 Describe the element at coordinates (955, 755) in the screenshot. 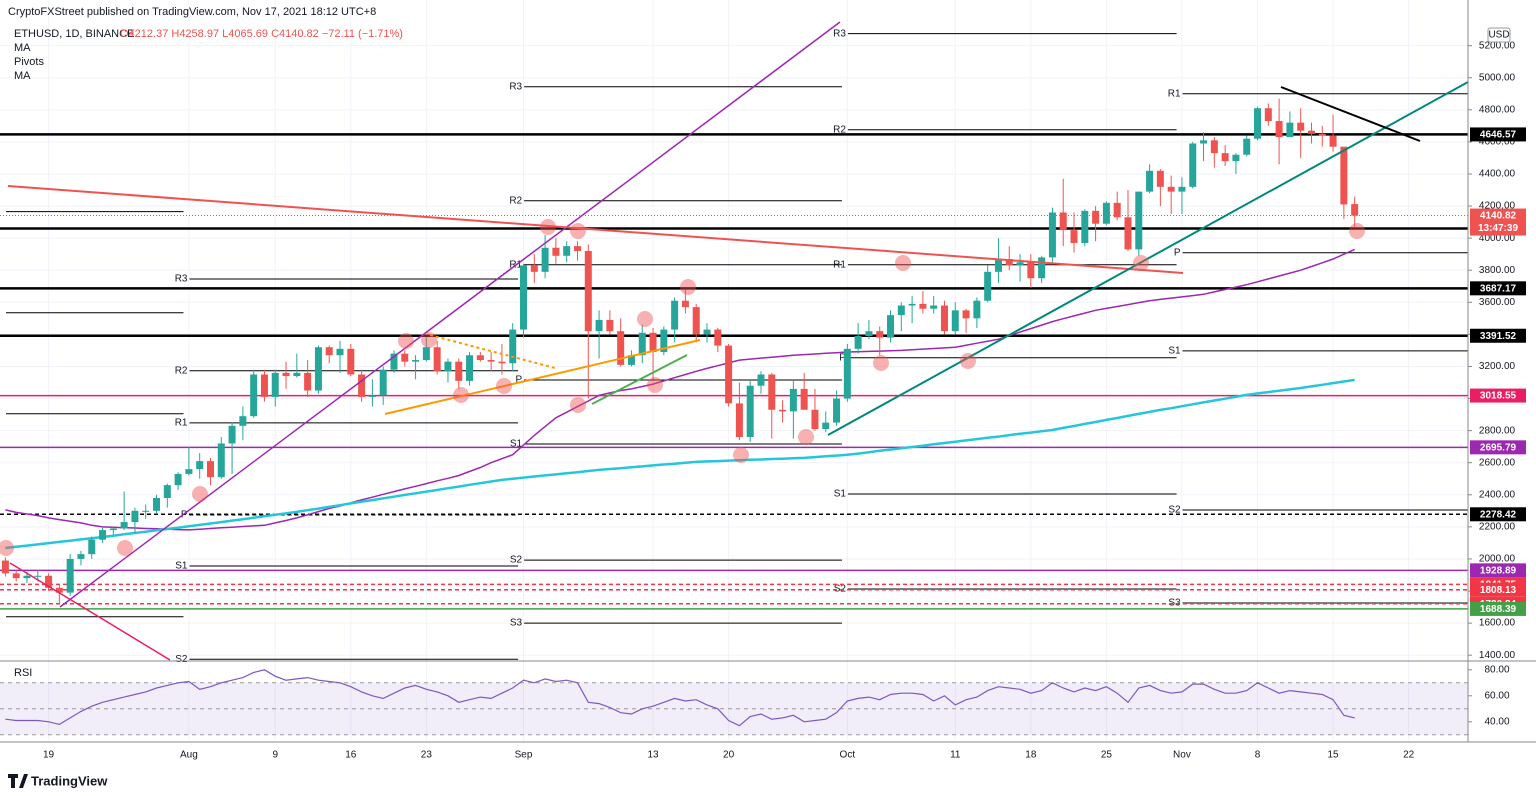

I see `x-tick-label: 11` at that location.